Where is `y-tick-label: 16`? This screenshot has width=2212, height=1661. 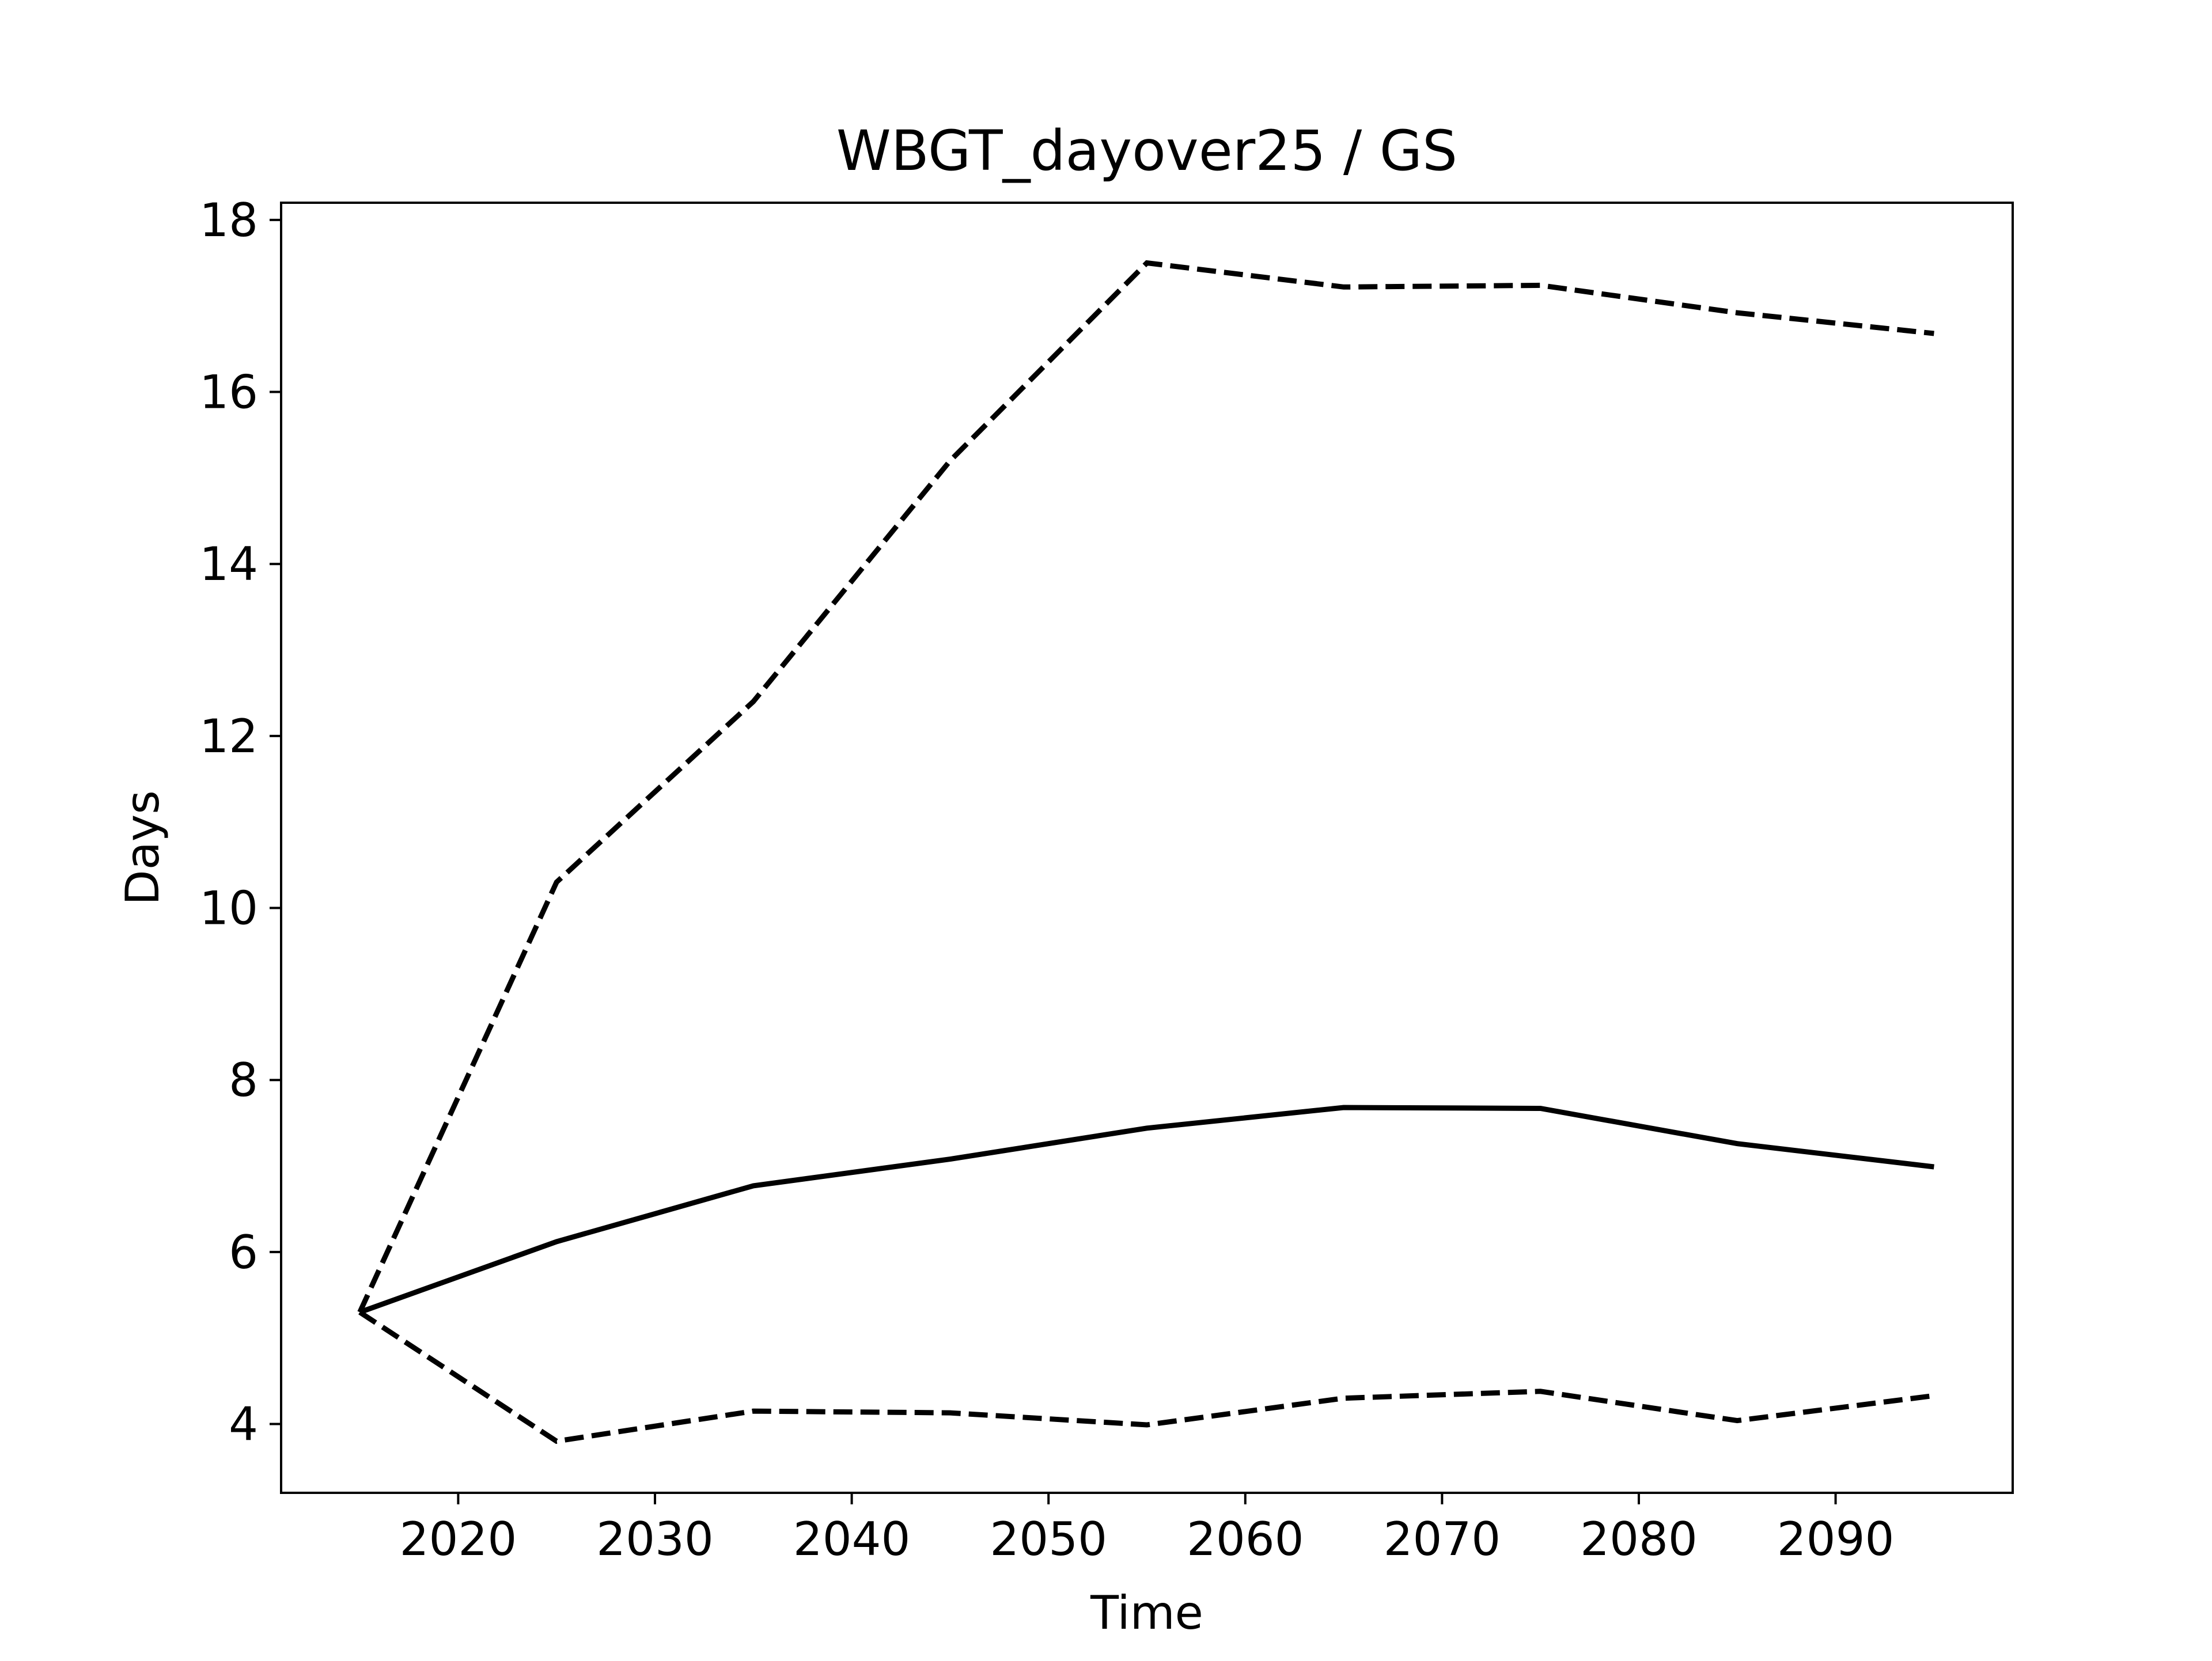
y-tick-label: 16 is located at coordinates (228, 392).